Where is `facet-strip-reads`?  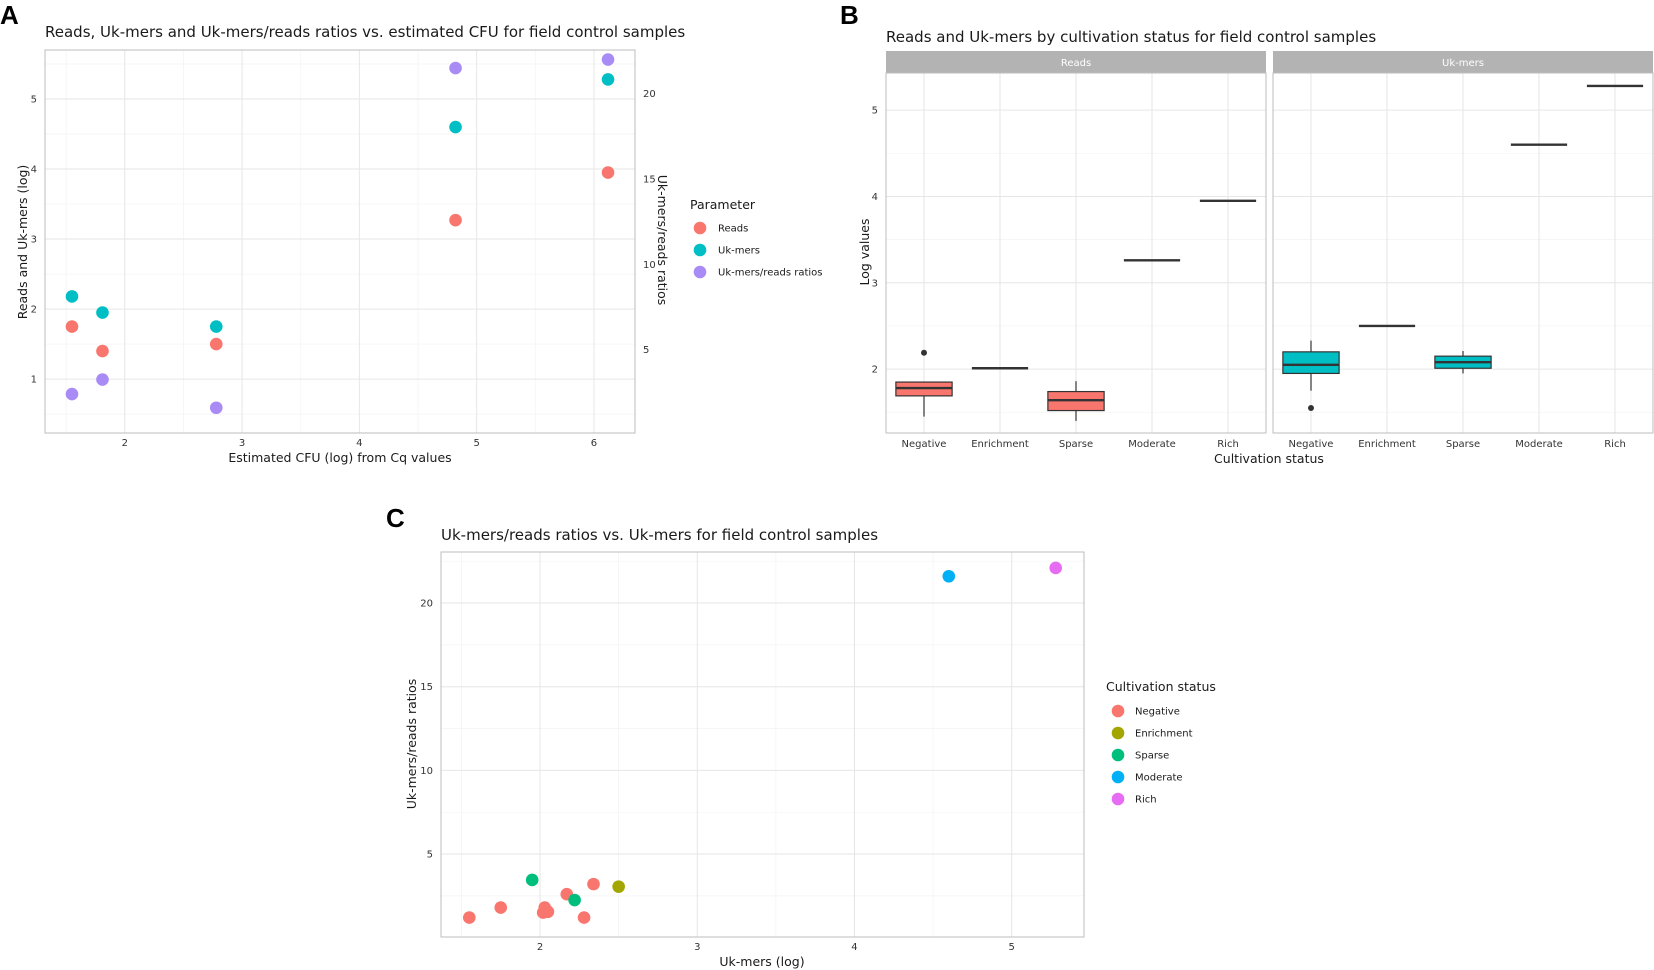
facet-strip-reads is located at coordinates (1076, 62).